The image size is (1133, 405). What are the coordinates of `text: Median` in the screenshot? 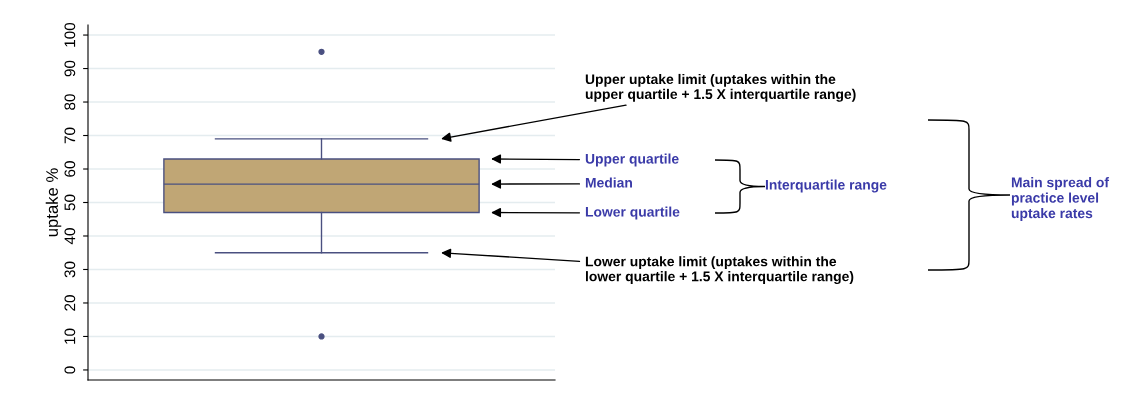 It's located at (608, 182).